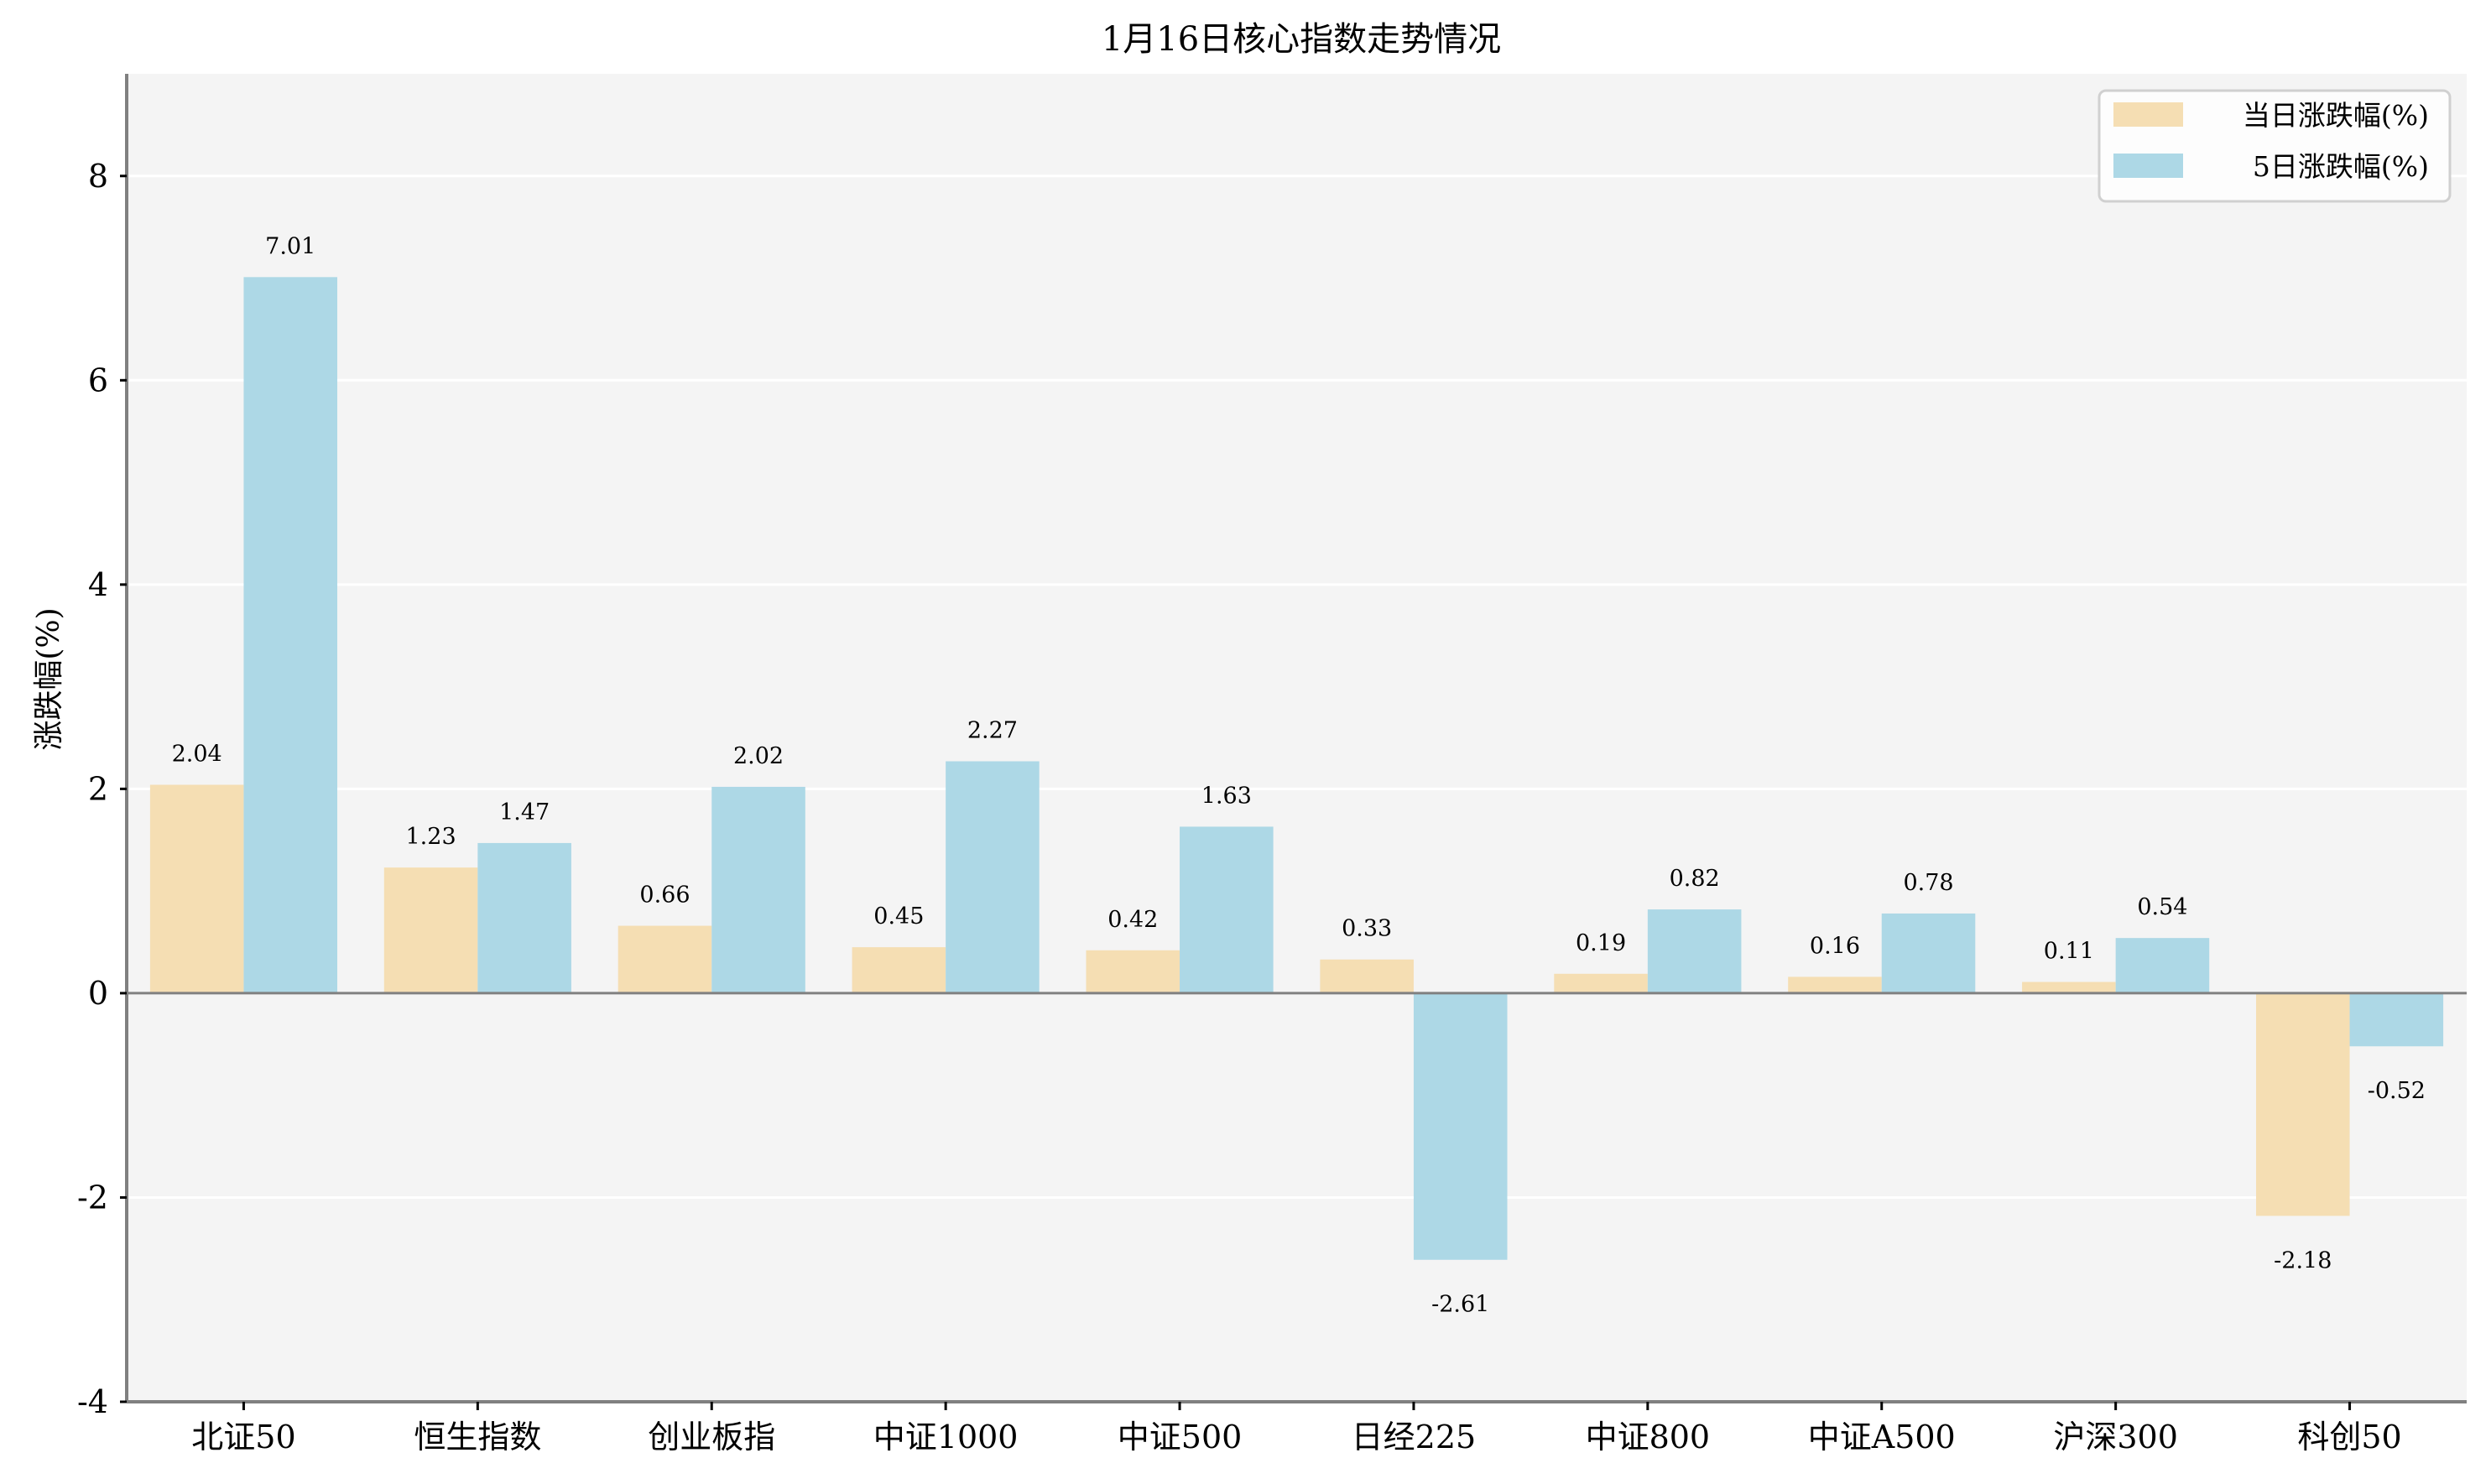 This screenshot has width=2491, height=1484. I want to click on bar-value-label: 2.04, so click(197, 755).